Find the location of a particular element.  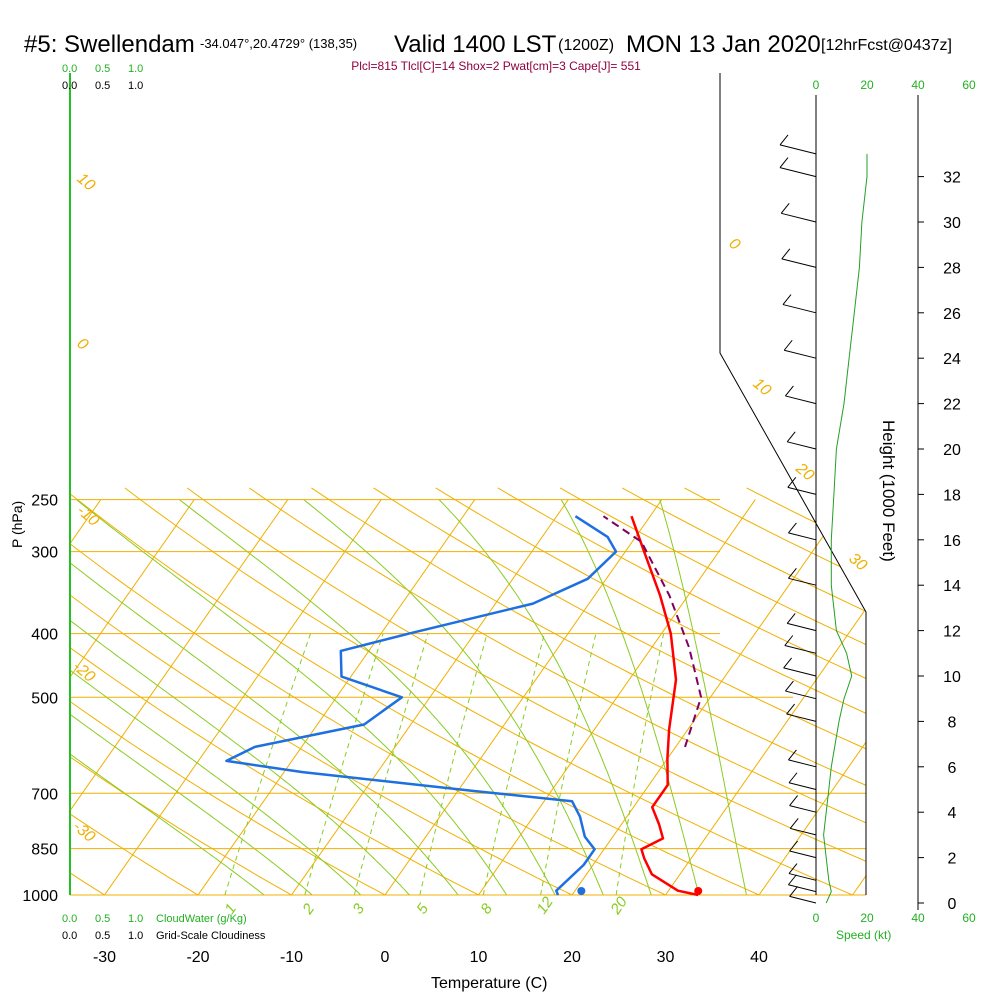

height-tick-label: 4 is located at coordinates (952, 813).